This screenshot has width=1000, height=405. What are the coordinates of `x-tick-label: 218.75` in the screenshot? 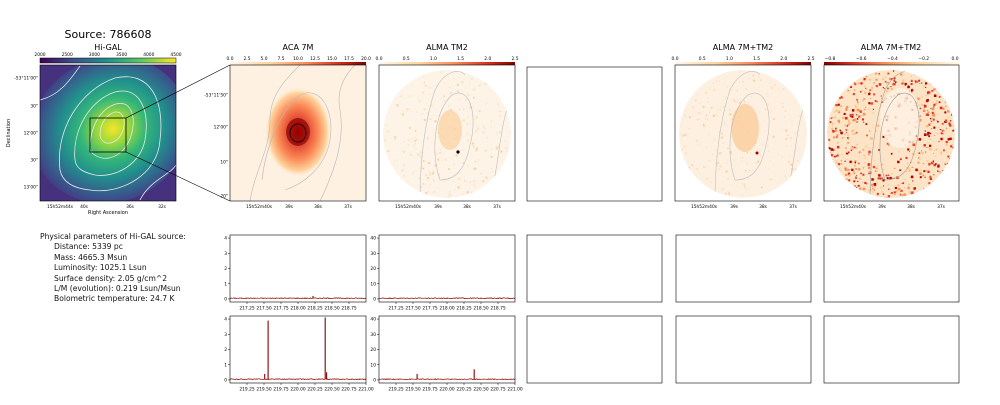 It's located at (498, 309).